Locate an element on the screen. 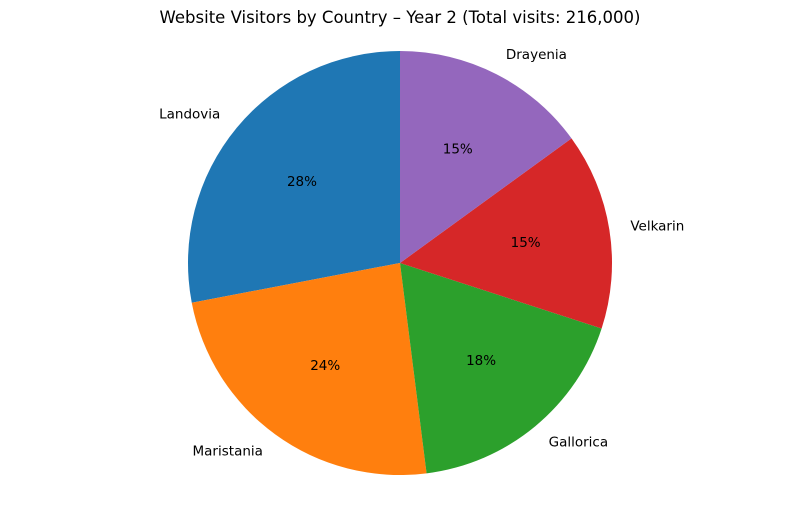  pie-slice-landovia is located at coordinates (293, 177).